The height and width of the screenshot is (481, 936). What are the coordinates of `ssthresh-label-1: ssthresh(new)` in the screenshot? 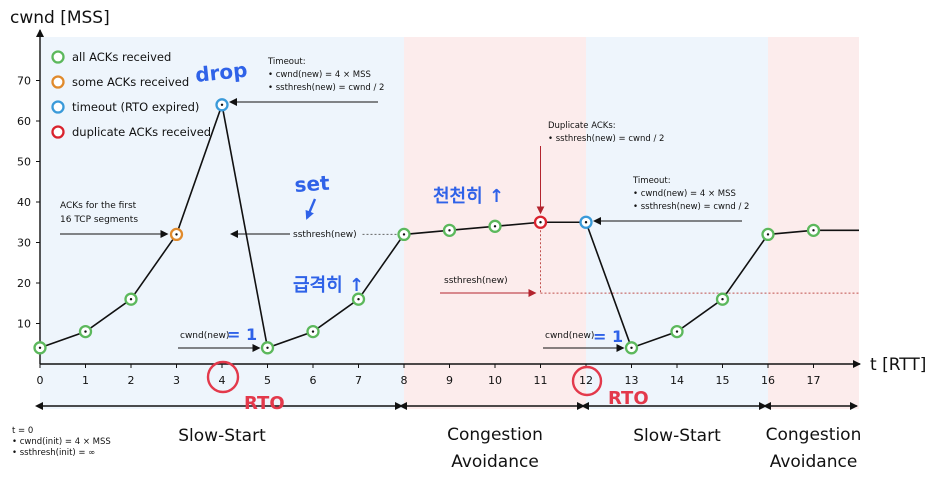 It's located at (325, 235).